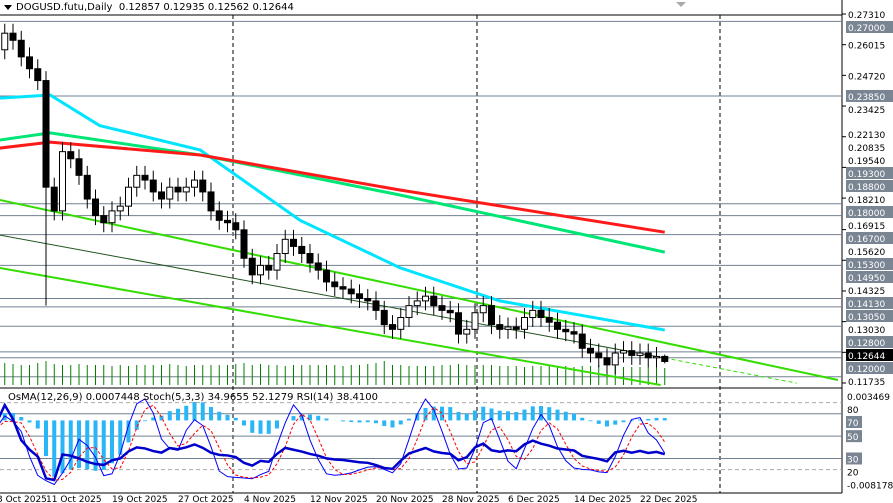 The height and width of the screenshot is (503, 893). Describe the element at coordinates (866, 331) in the screenshot. I see `y-tick-label: 0.13030` at that location.